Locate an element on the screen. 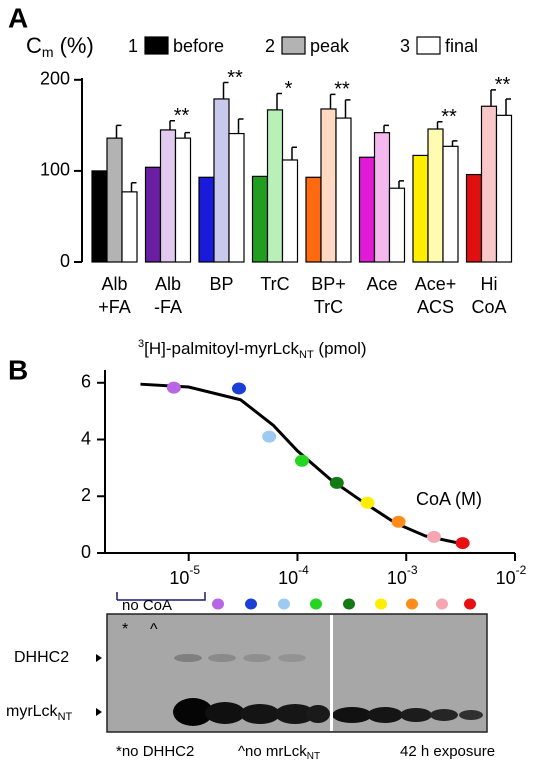 The height and width of the screenshot is (772, 538). x-tick-label: ACS is located at coordinates (435, 307).